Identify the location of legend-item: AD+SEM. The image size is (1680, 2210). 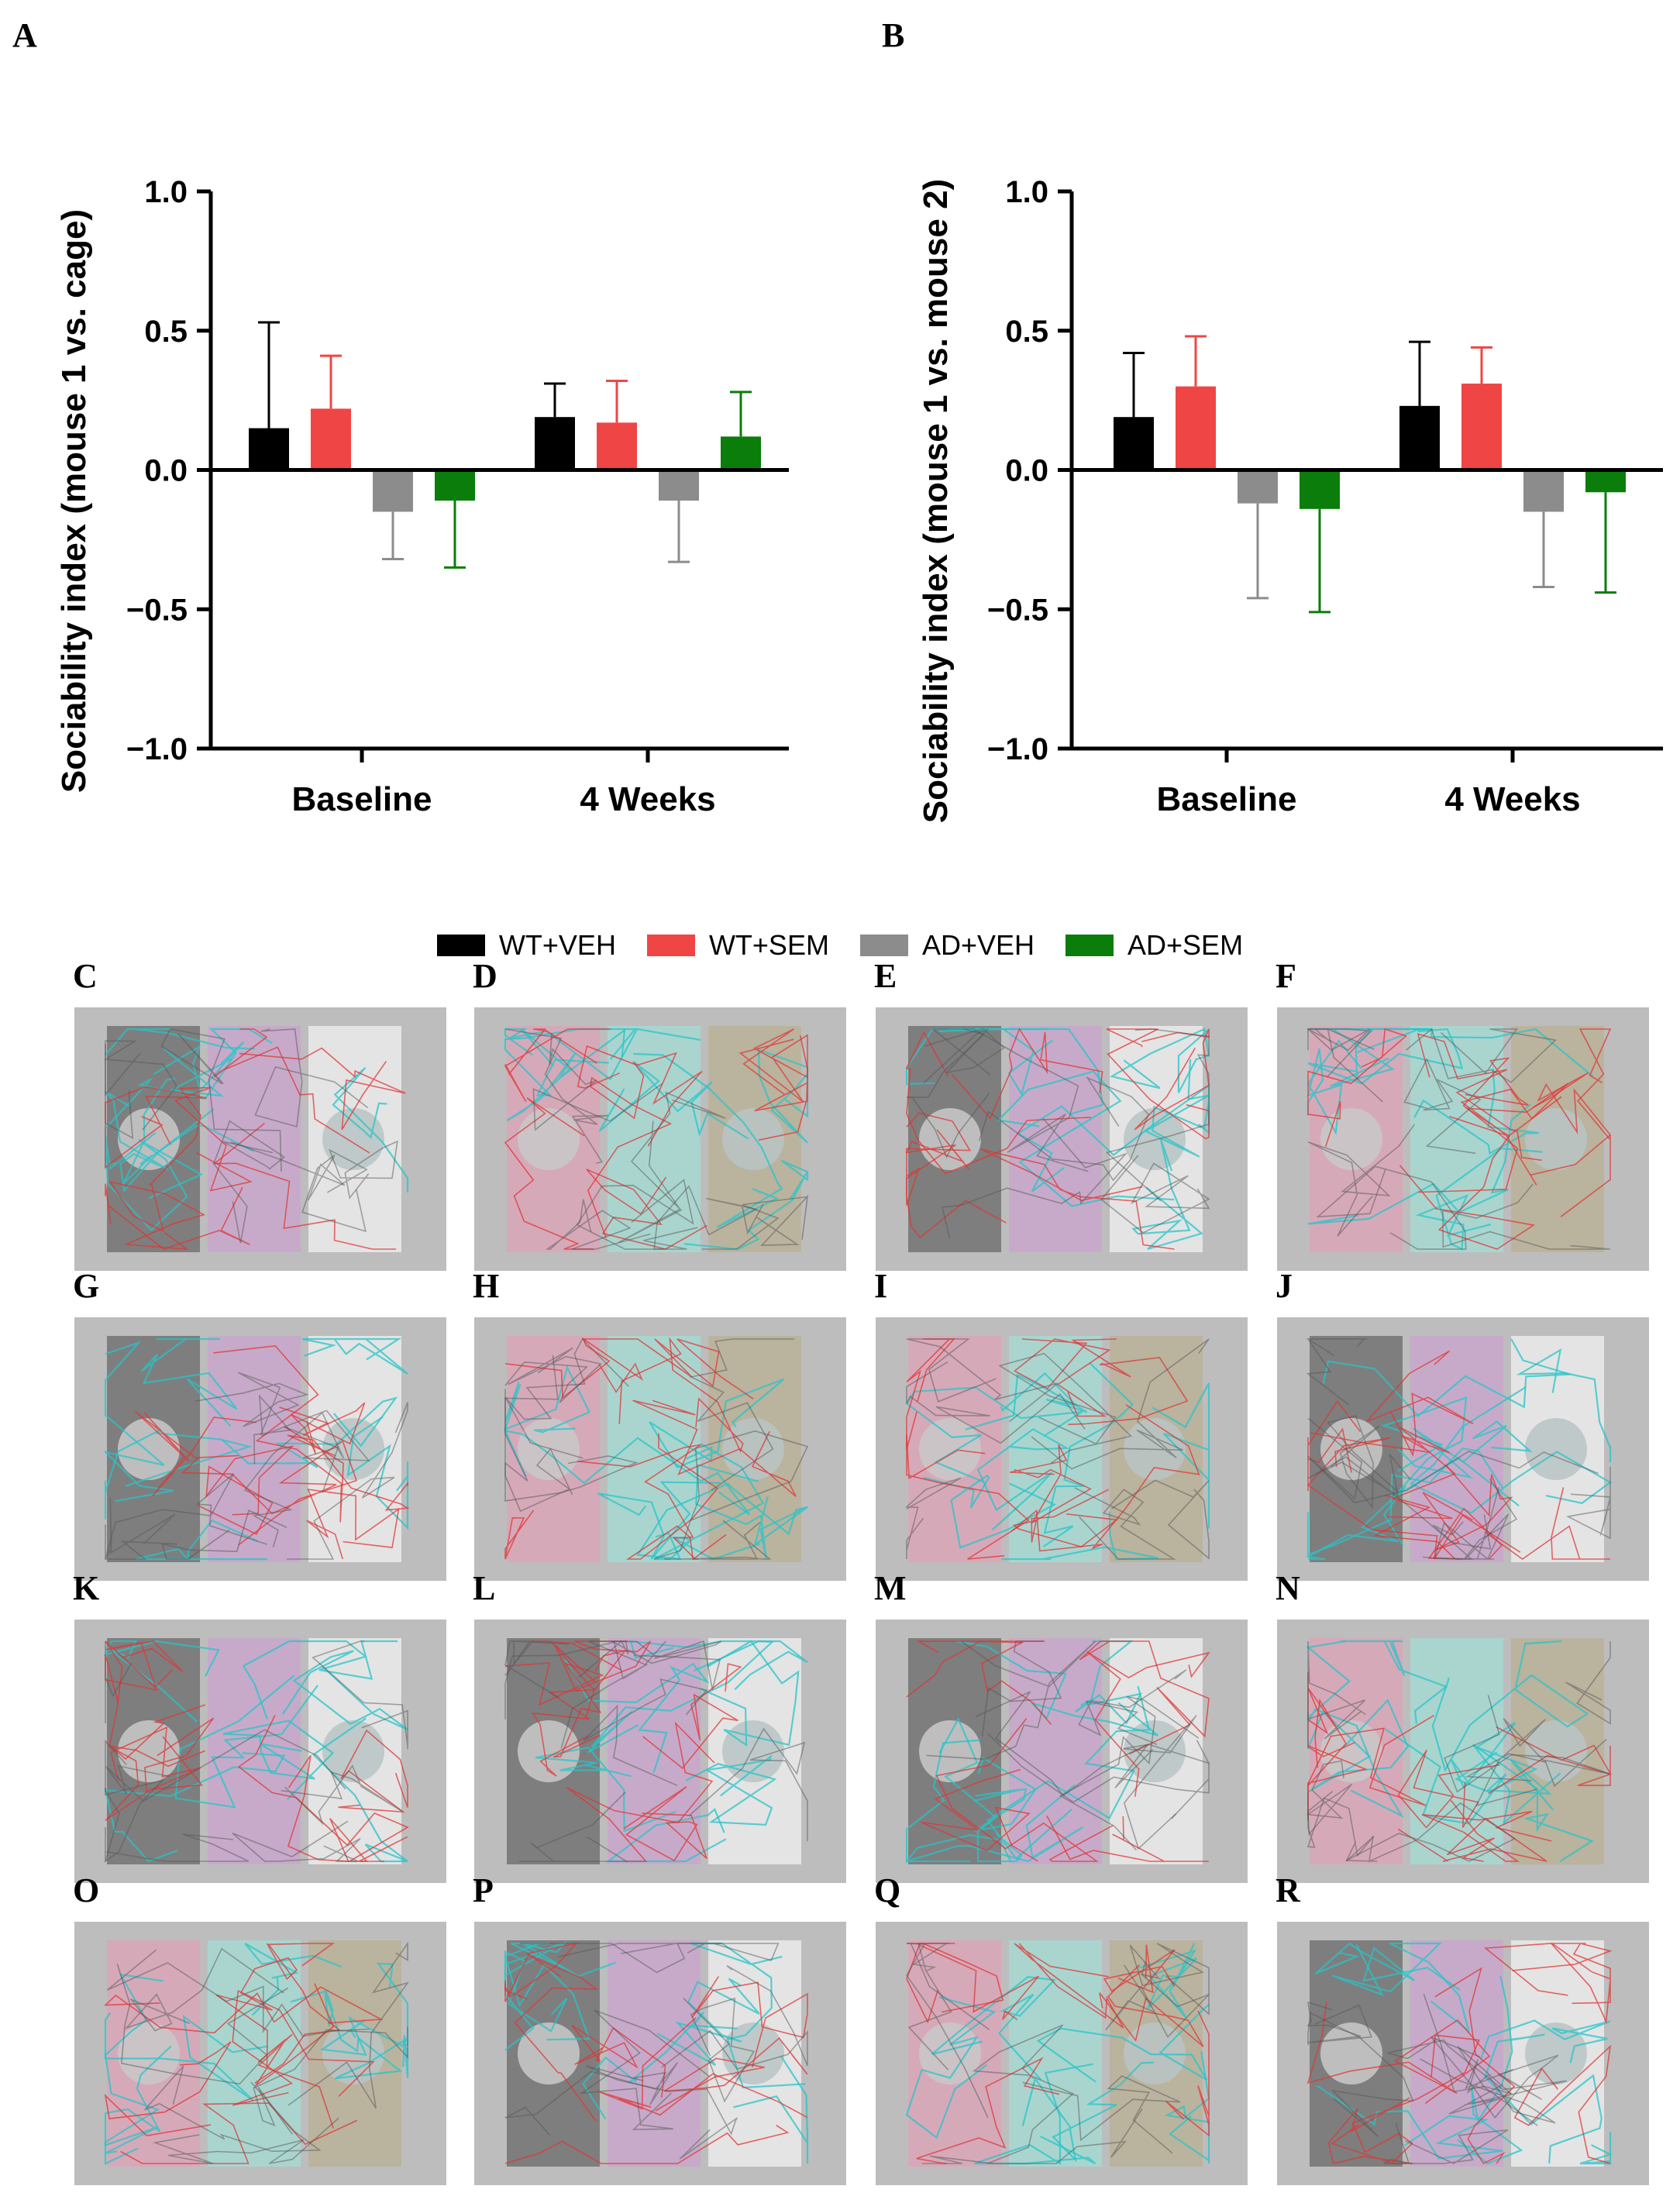
(1154, 945).